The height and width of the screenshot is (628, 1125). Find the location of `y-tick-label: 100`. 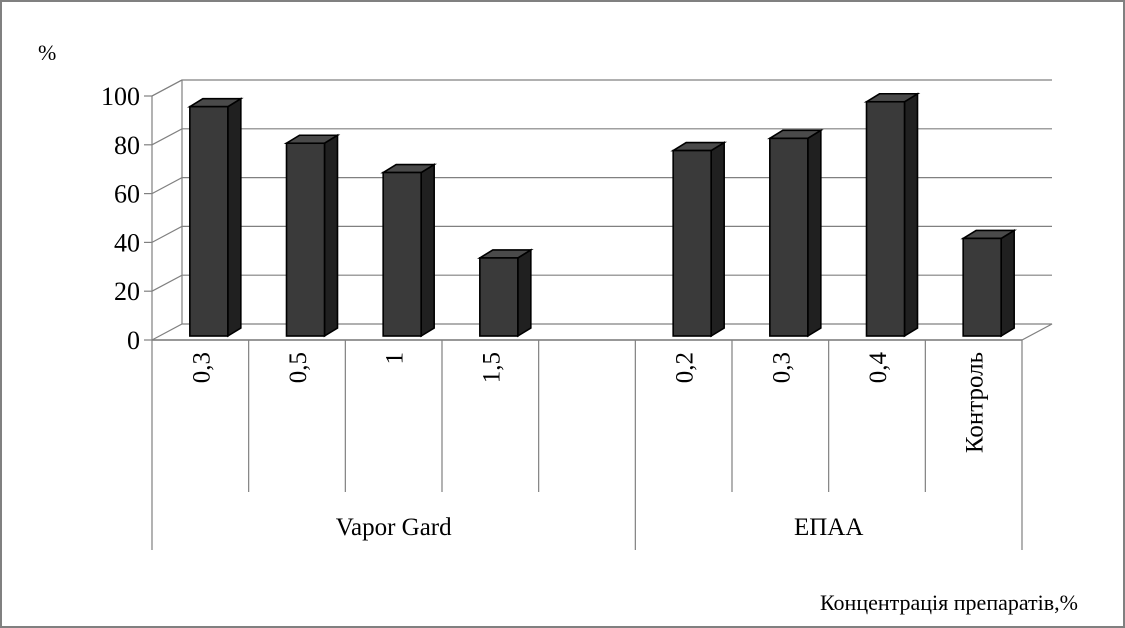

y-tick-label: 100 is located at coordinates (120, 96).